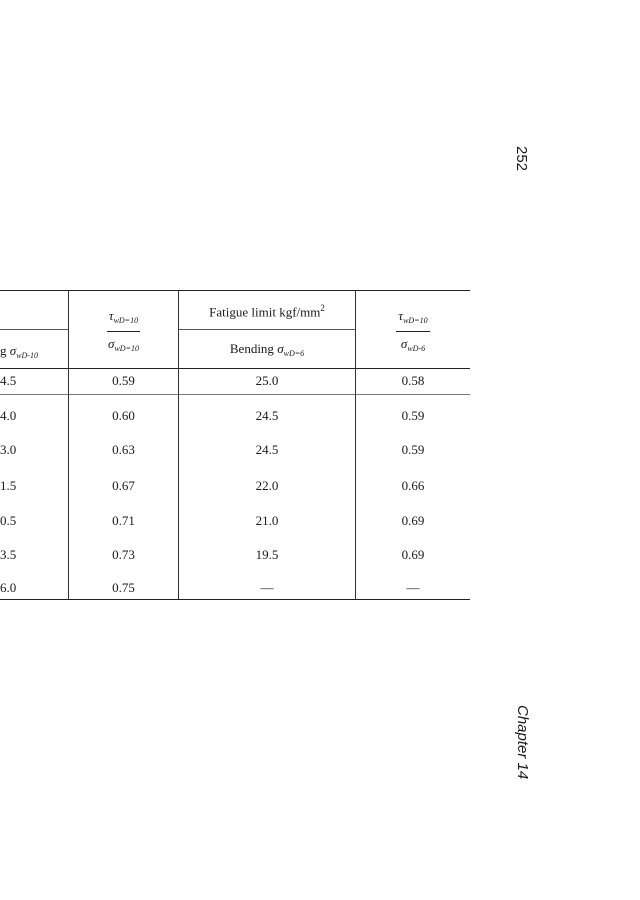 The width and height of the screenshot is (640, 900). What do you see at coordinates (8, 554) in the screenshot?
I see `table-cell: 3.5` at bounding box center [8, 554].